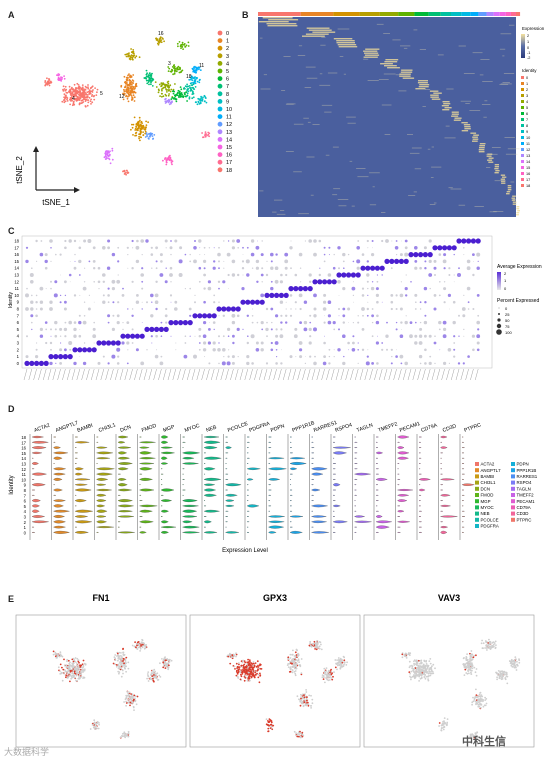  What do you see at coordinates (245, 15) in the screenshot?
I see `panel-label-b: B` at bounding box center [245, 15].